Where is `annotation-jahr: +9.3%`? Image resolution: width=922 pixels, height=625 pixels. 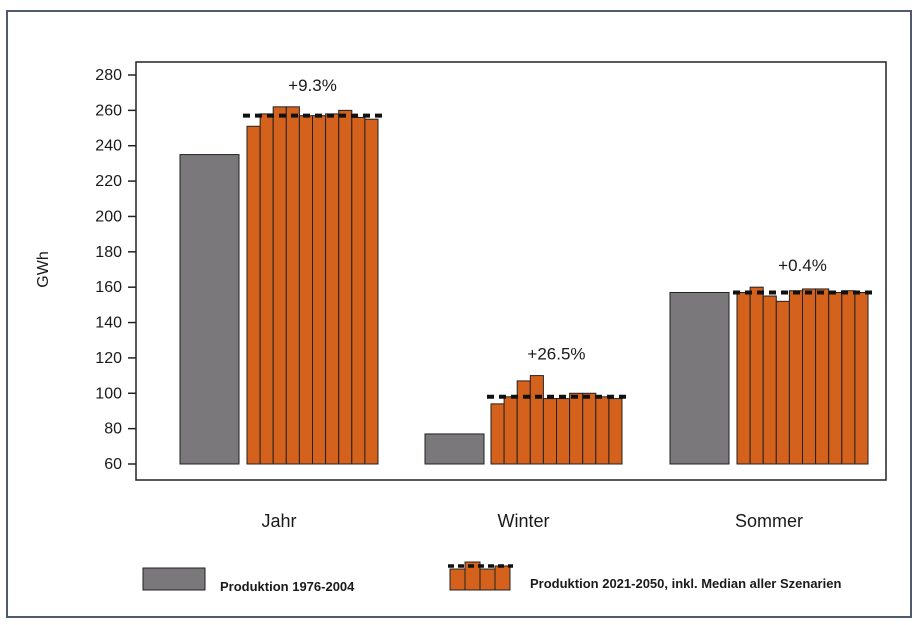
annotation-jahr: +9.3% is located at coordinates (312, 85).